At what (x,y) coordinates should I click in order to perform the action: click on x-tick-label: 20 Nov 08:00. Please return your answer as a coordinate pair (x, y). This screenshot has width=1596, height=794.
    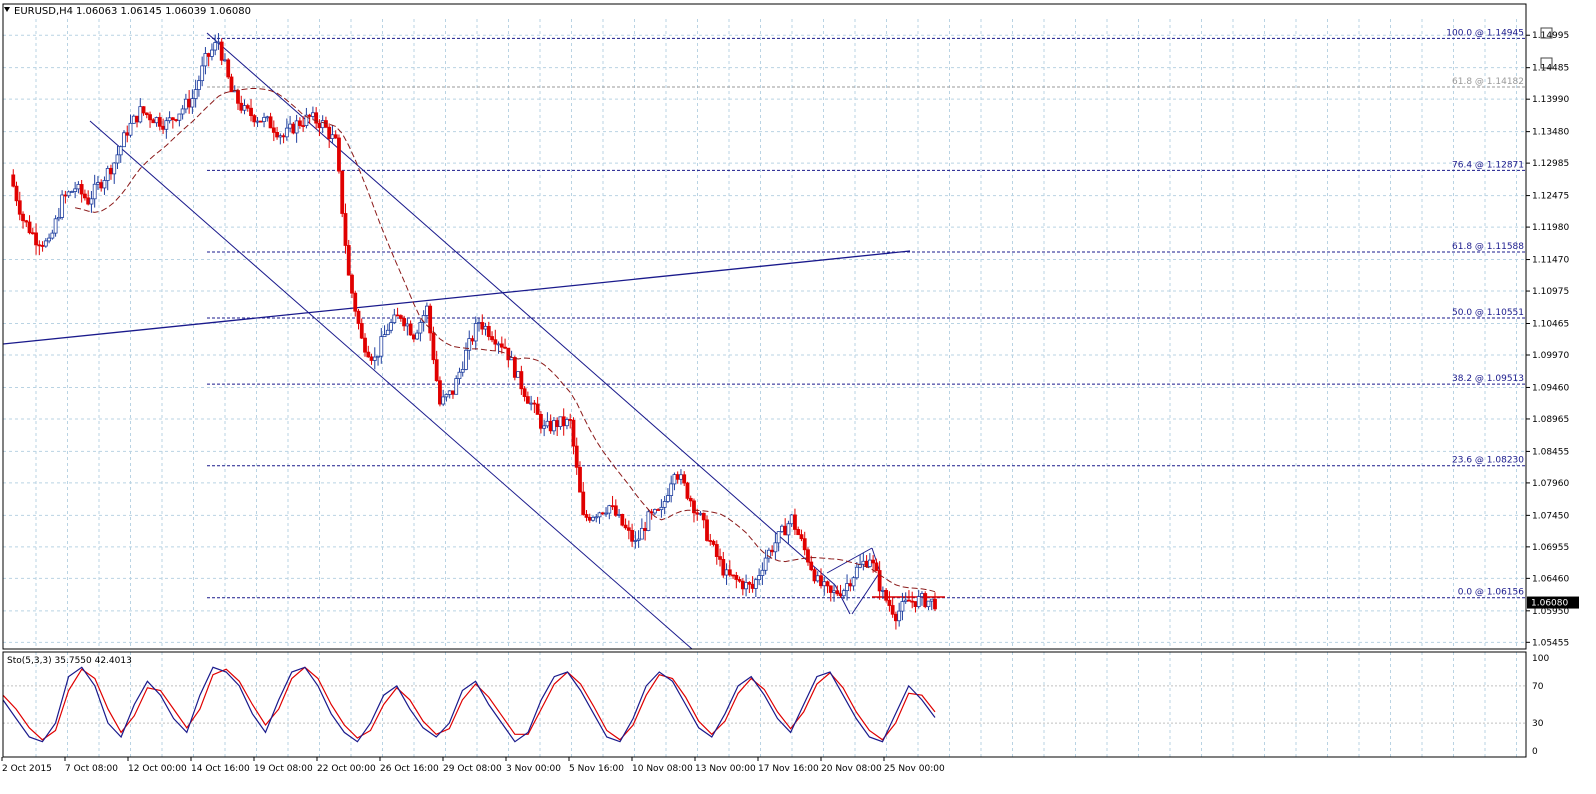
    Looking at the image, I should click on (851, 769).